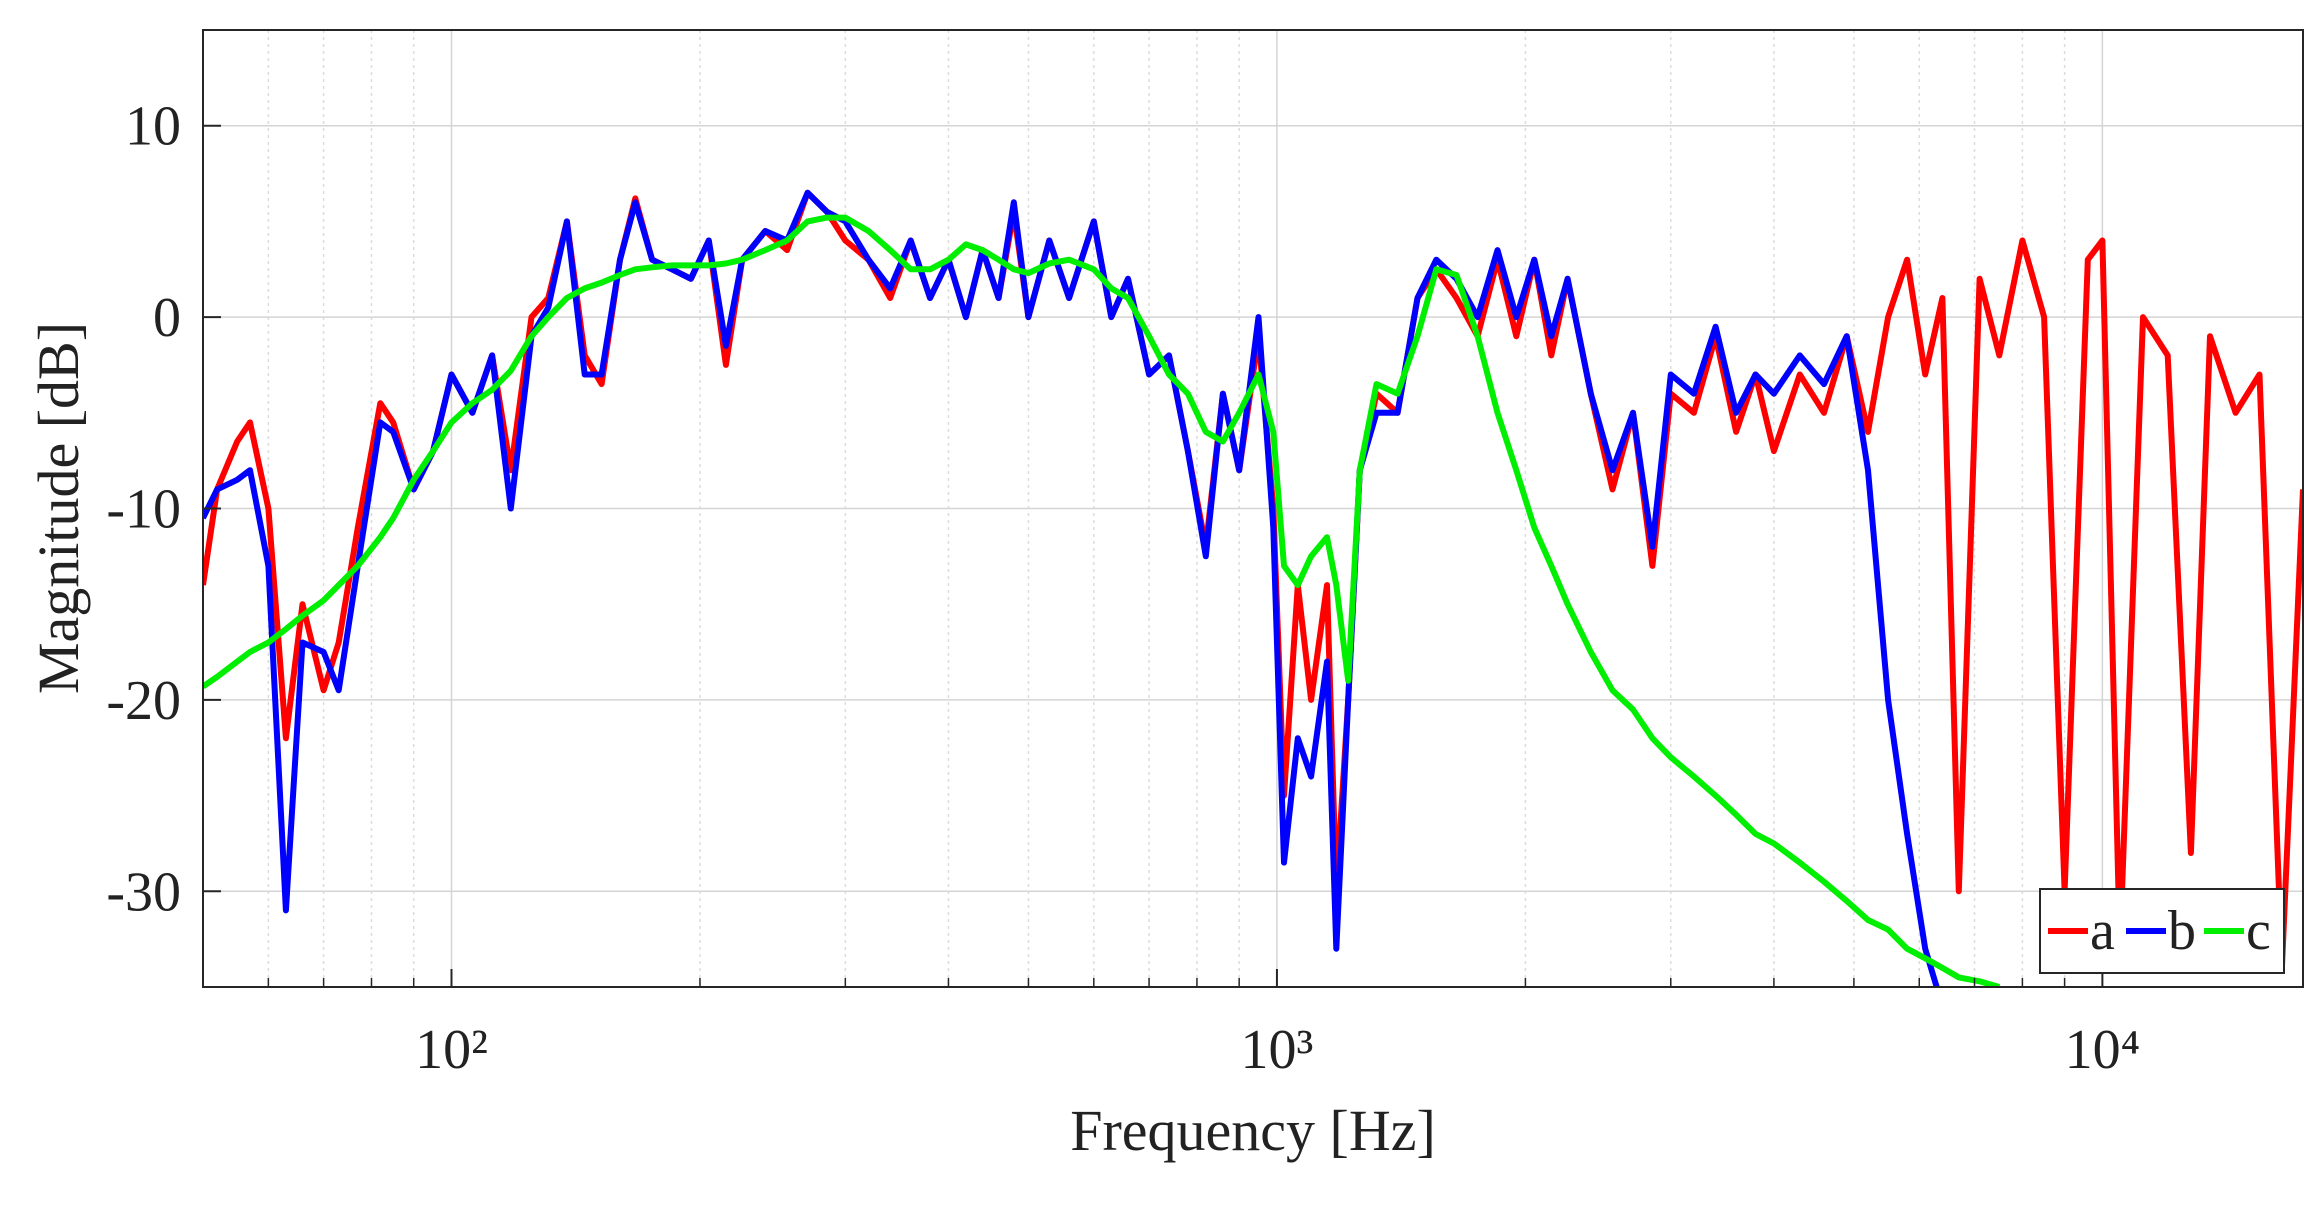 This screenshot has height=1209, width=2324. What do you see at coordinates (2182, 931) in the screenshot?
I see `legend-label: b` at bounding box center [2182, 931].